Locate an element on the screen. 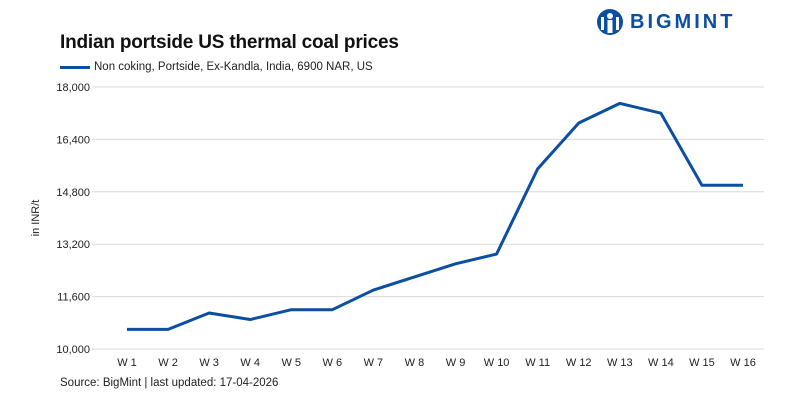  x-tick-label: W 8 is located at coordinates (415, 363).